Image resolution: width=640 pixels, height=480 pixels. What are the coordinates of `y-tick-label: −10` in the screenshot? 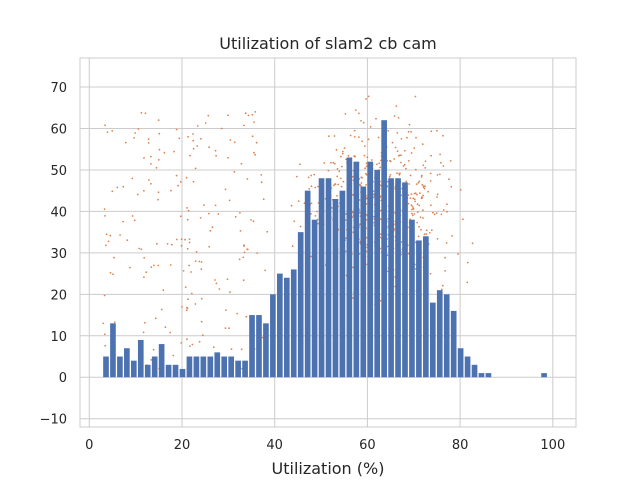 It's located at (53, 420).